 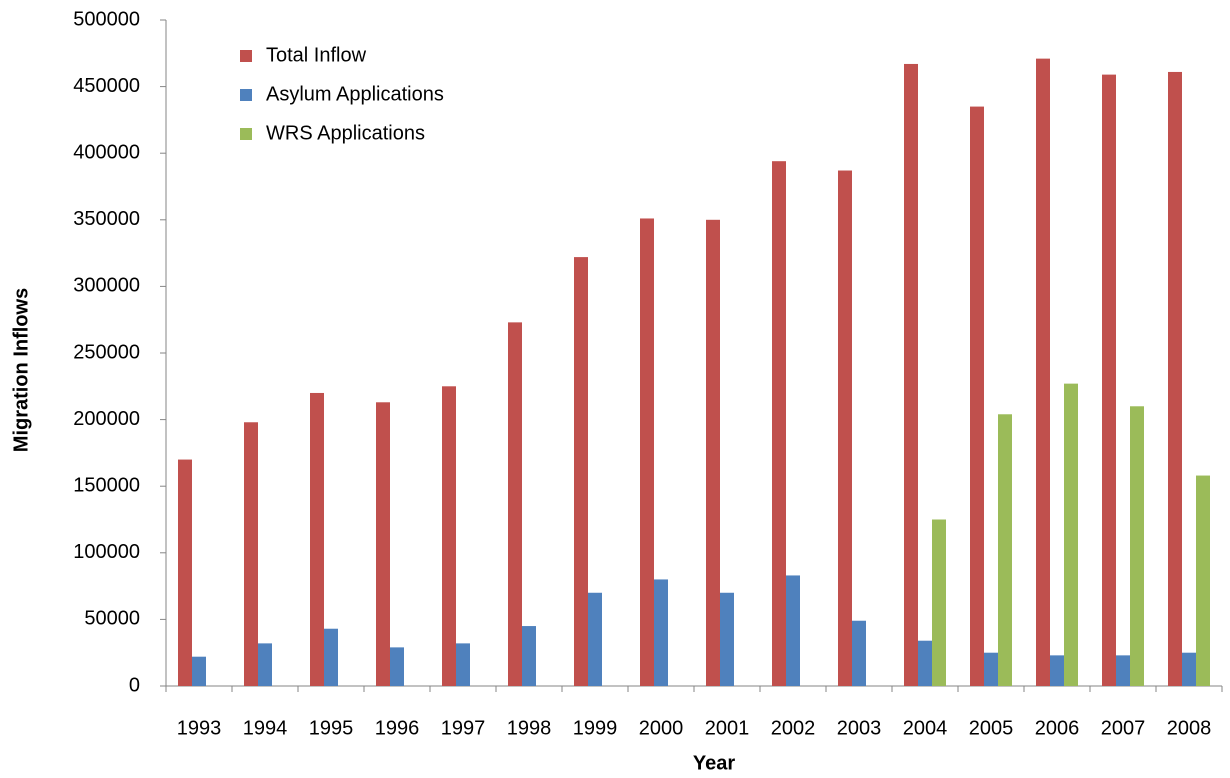 What do you see at coordinates (1123, 728) in the screenshot?
I see `x-tick-label: 2007` at bounding box center [1123, 728].